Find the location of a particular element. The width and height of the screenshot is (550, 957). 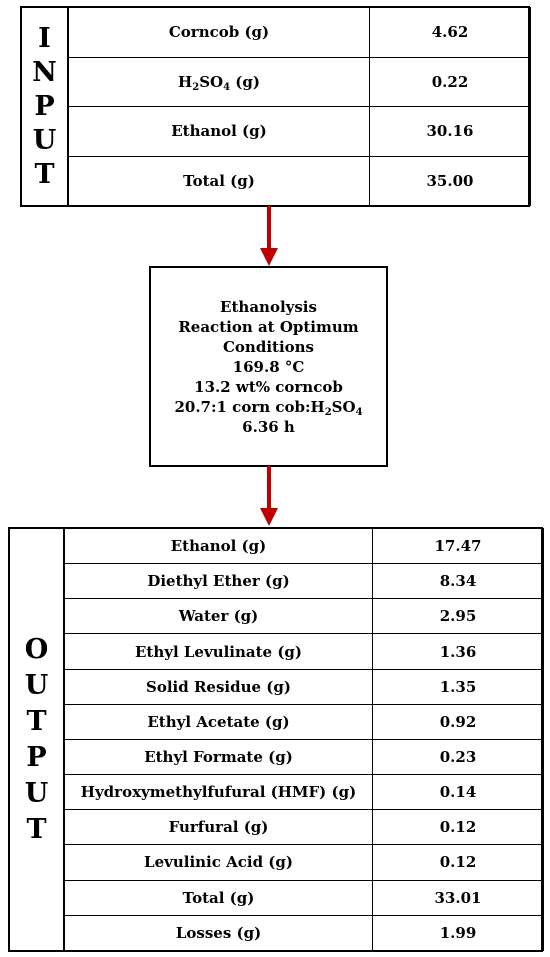

process-line: Conditions is located at coordinates (268, 346).